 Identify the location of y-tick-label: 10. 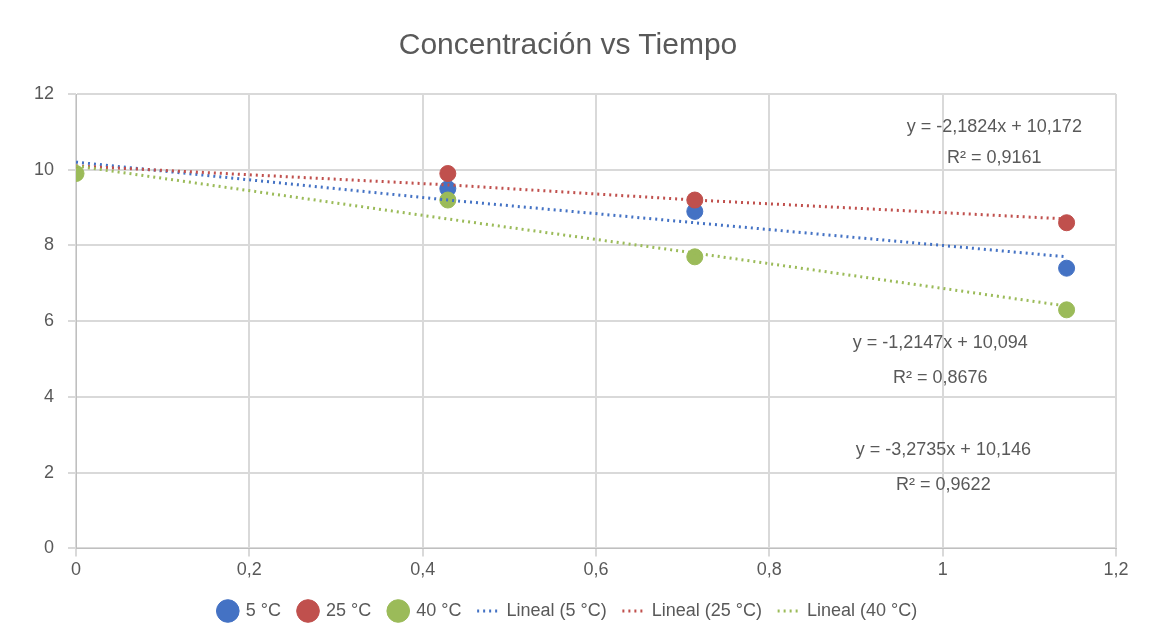
(44, 168).